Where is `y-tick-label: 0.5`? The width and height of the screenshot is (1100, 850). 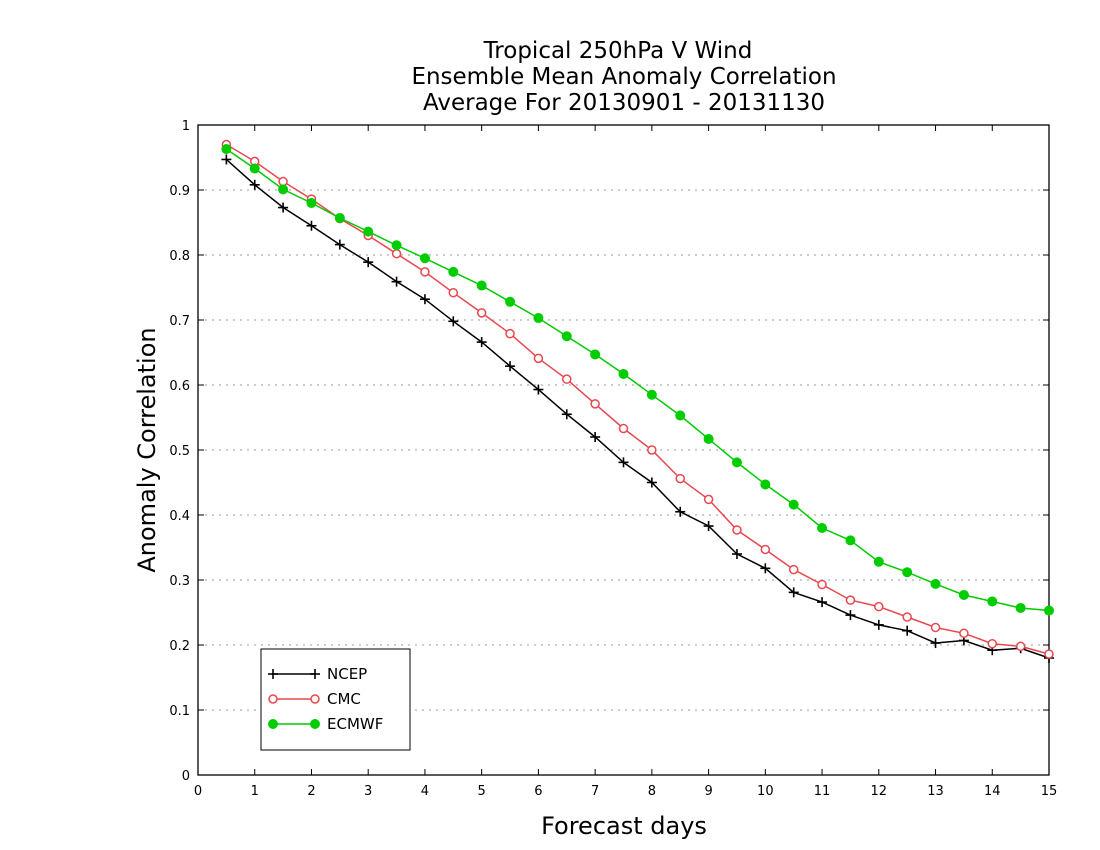
y-tick-label: 0.5 is located at coordinates (179, 451).